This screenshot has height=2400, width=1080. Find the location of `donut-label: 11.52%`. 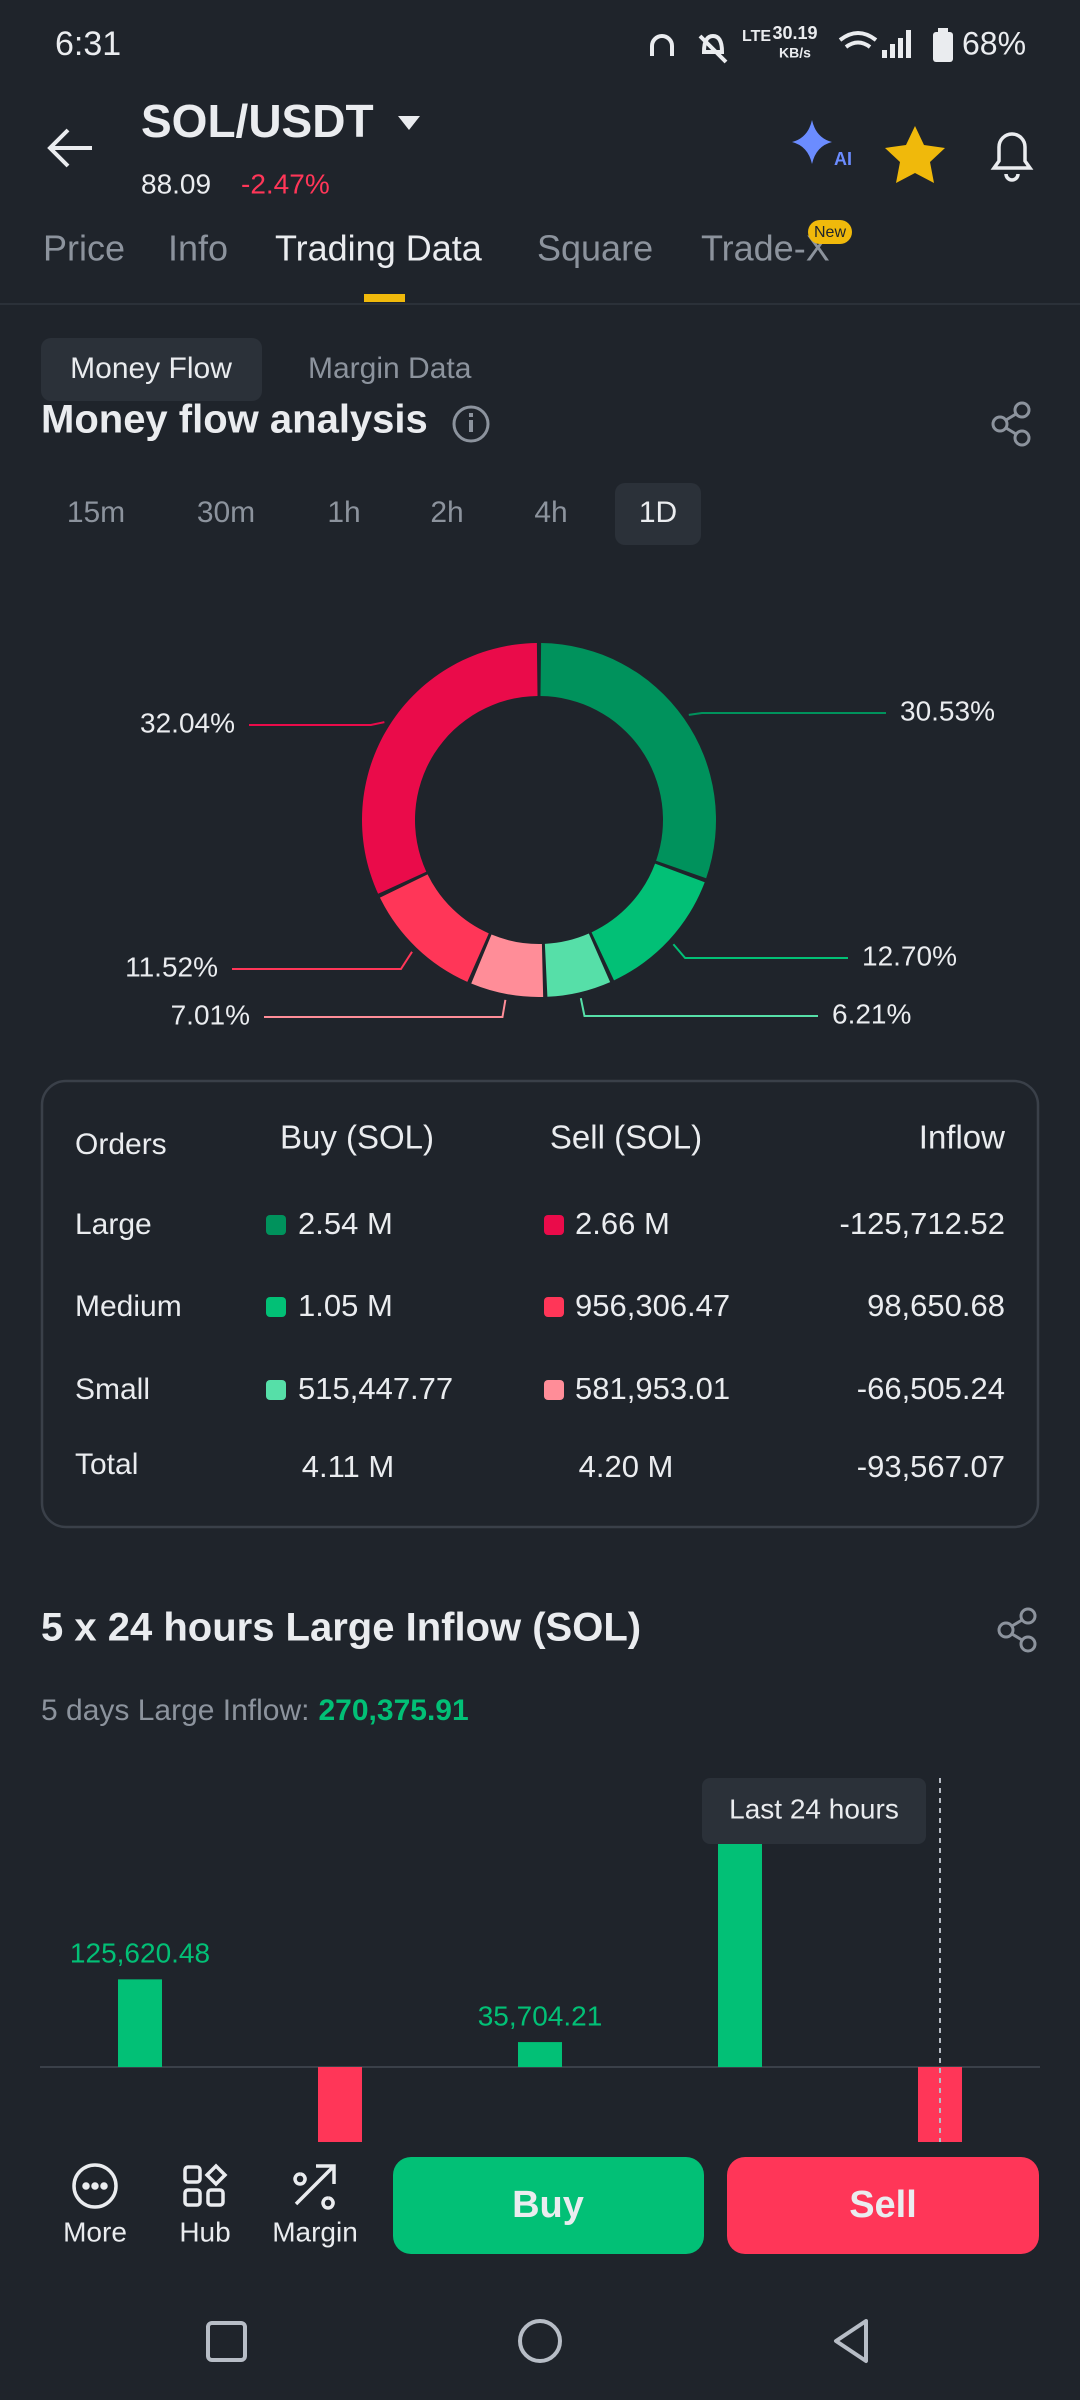

donut-label: 11.52% is located at coordinates (171, 966).